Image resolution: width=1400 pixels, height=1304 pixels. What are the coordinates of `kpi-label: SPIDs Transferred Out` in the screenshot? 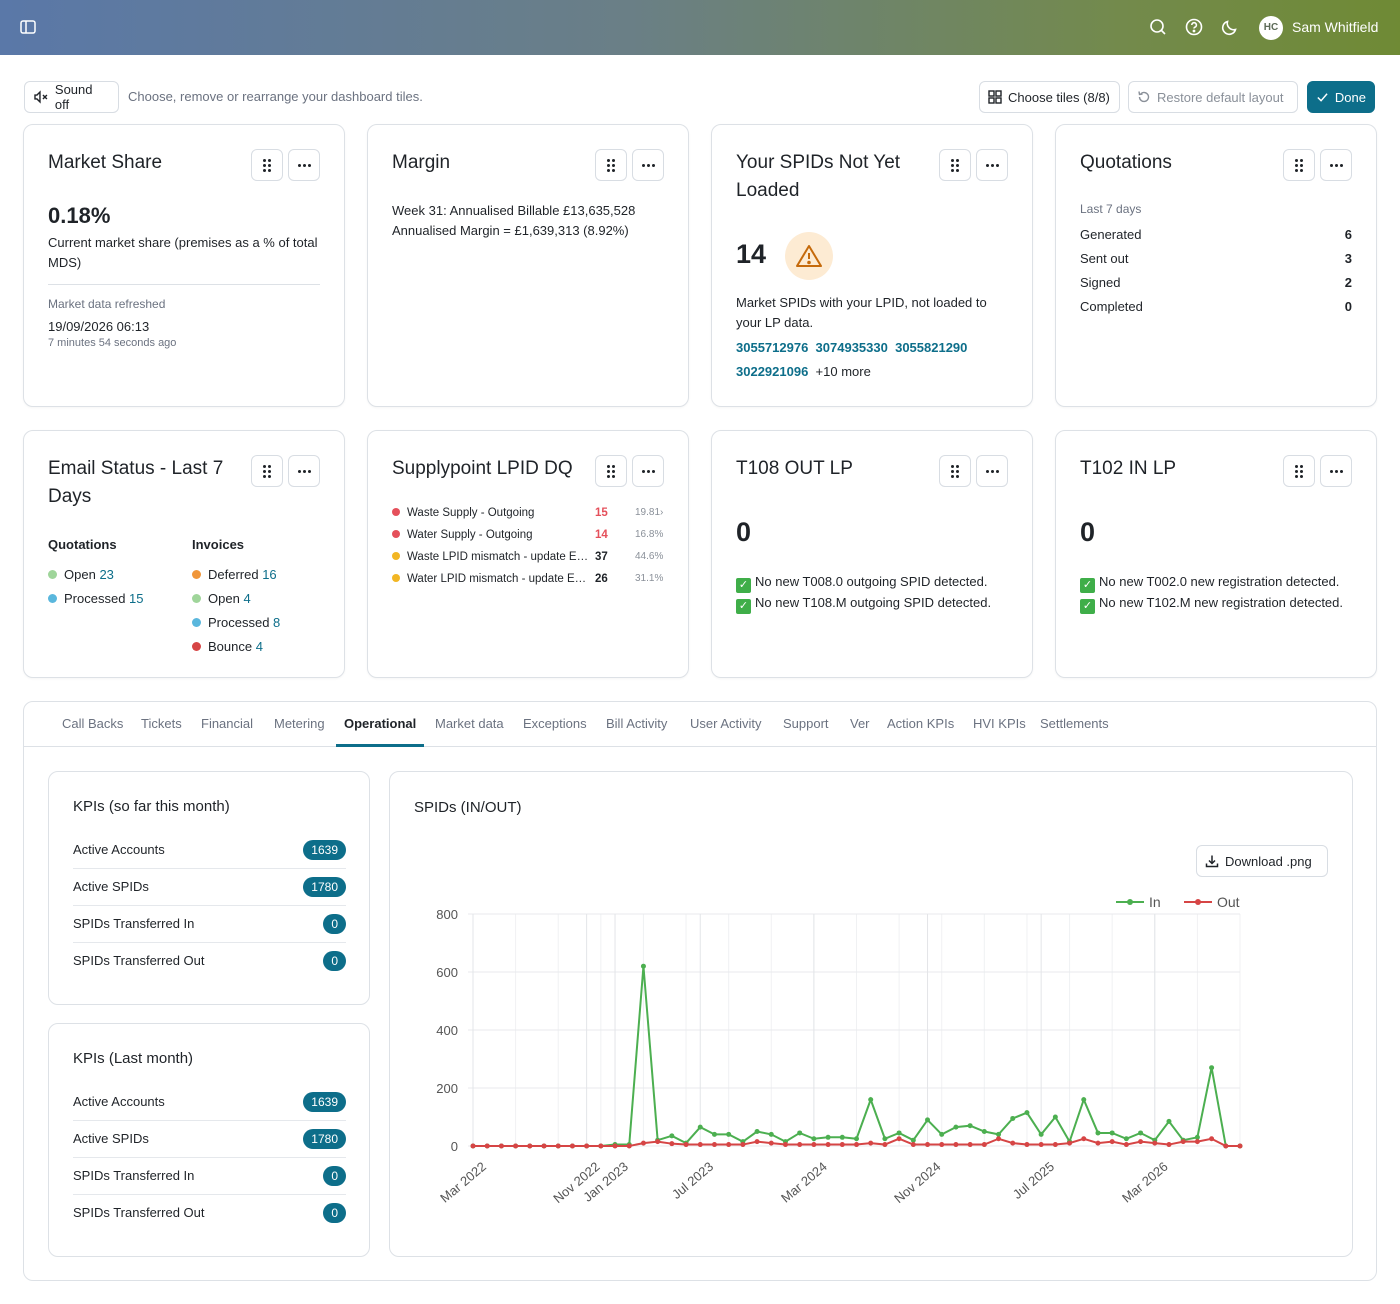 It's located at (139, 960).